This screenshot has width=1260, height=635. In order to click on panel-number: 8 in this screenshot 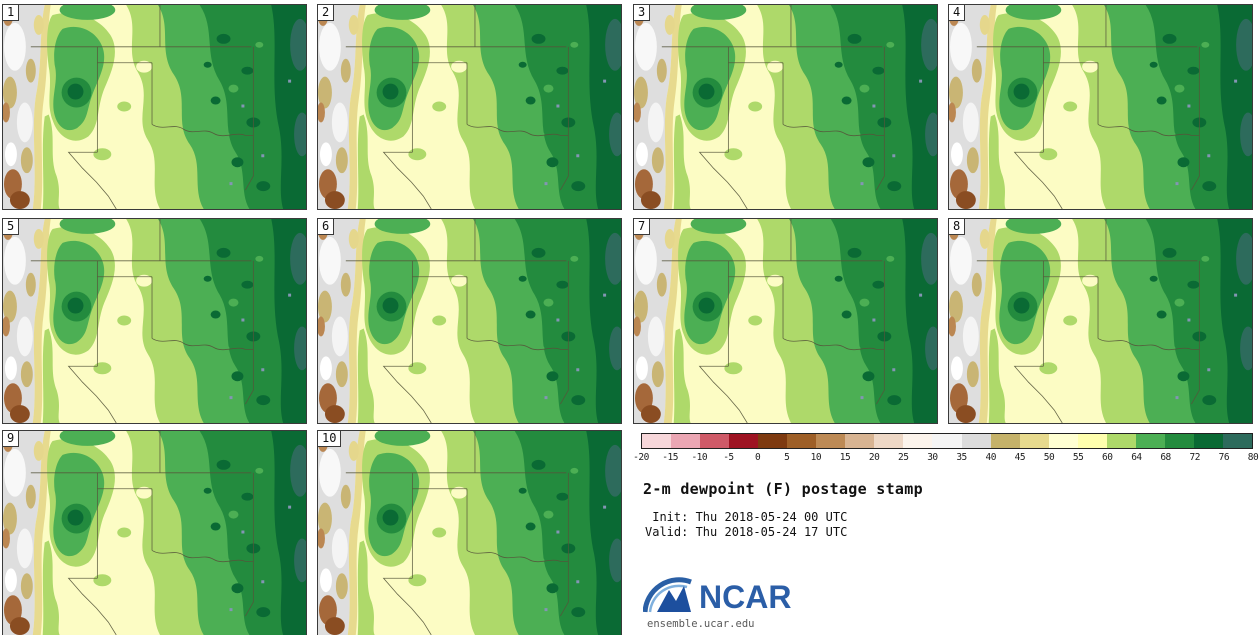, I will do `click(957, 226)`.